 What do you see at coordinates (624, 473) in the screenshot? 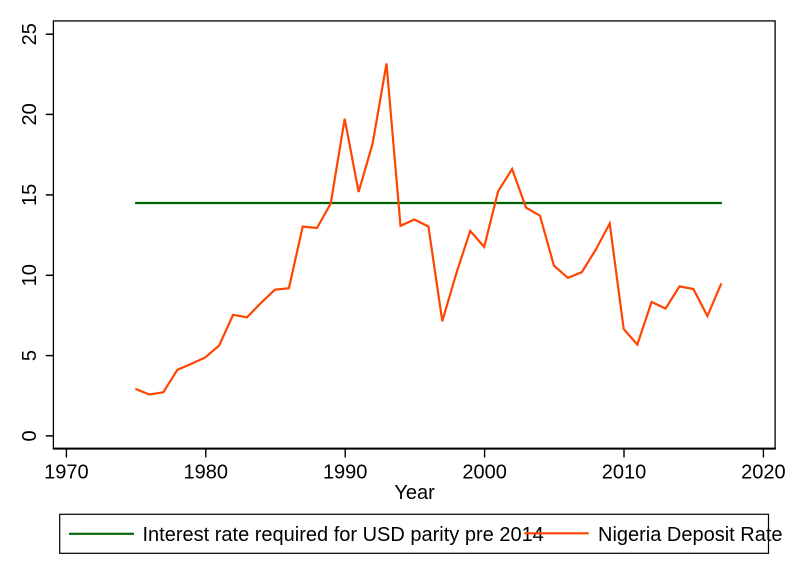
I see `svg-text: 2010` at bounding box center [624, 473].